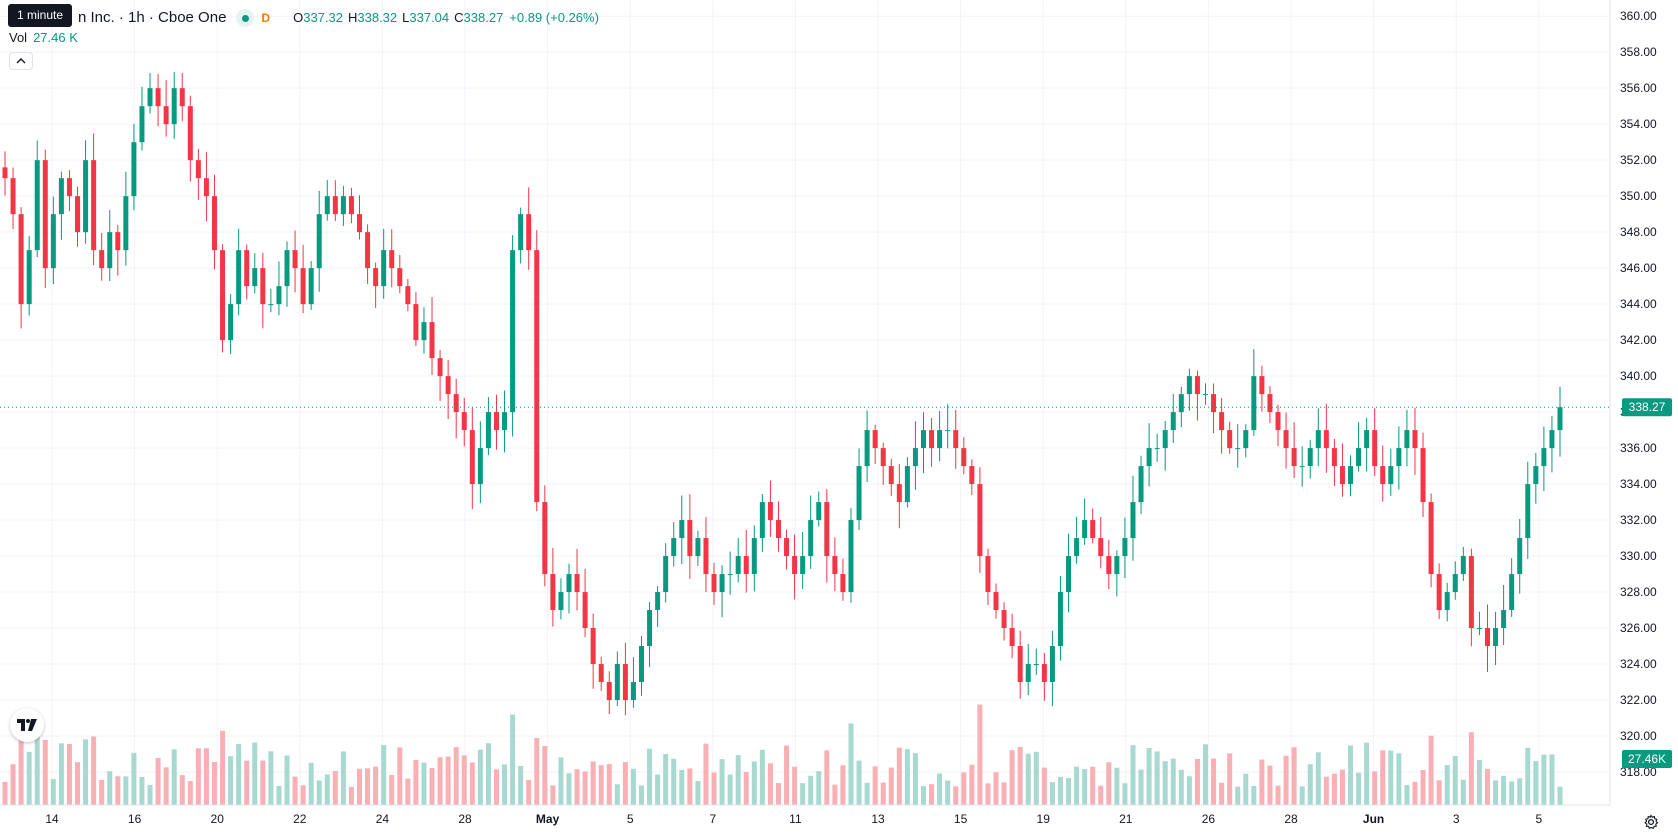  I want to click on price-axis-bg, so click(1644, 417).